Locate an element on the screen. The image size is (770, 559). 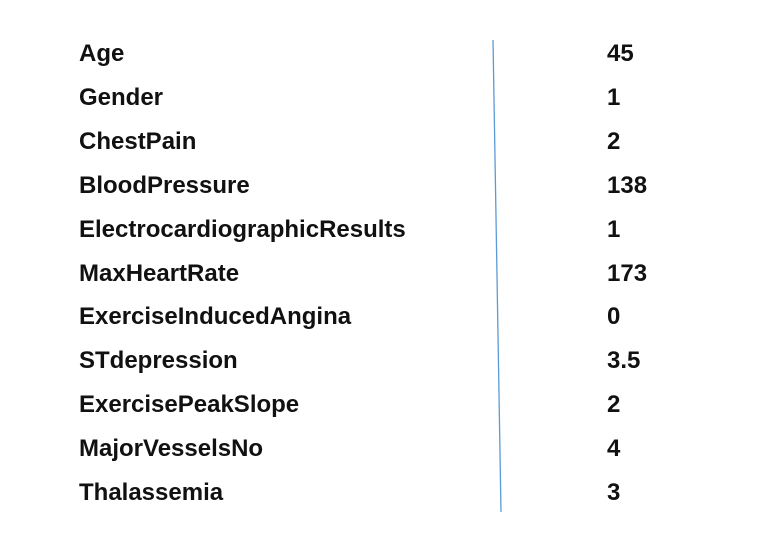
feature-value-exercise-induced-angina: 0 is located at coordinates (614, 317).